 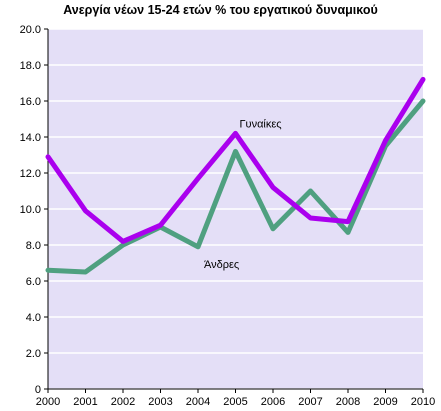 I want to click on x-tick-label: 2008, so click(x=348, y=402).